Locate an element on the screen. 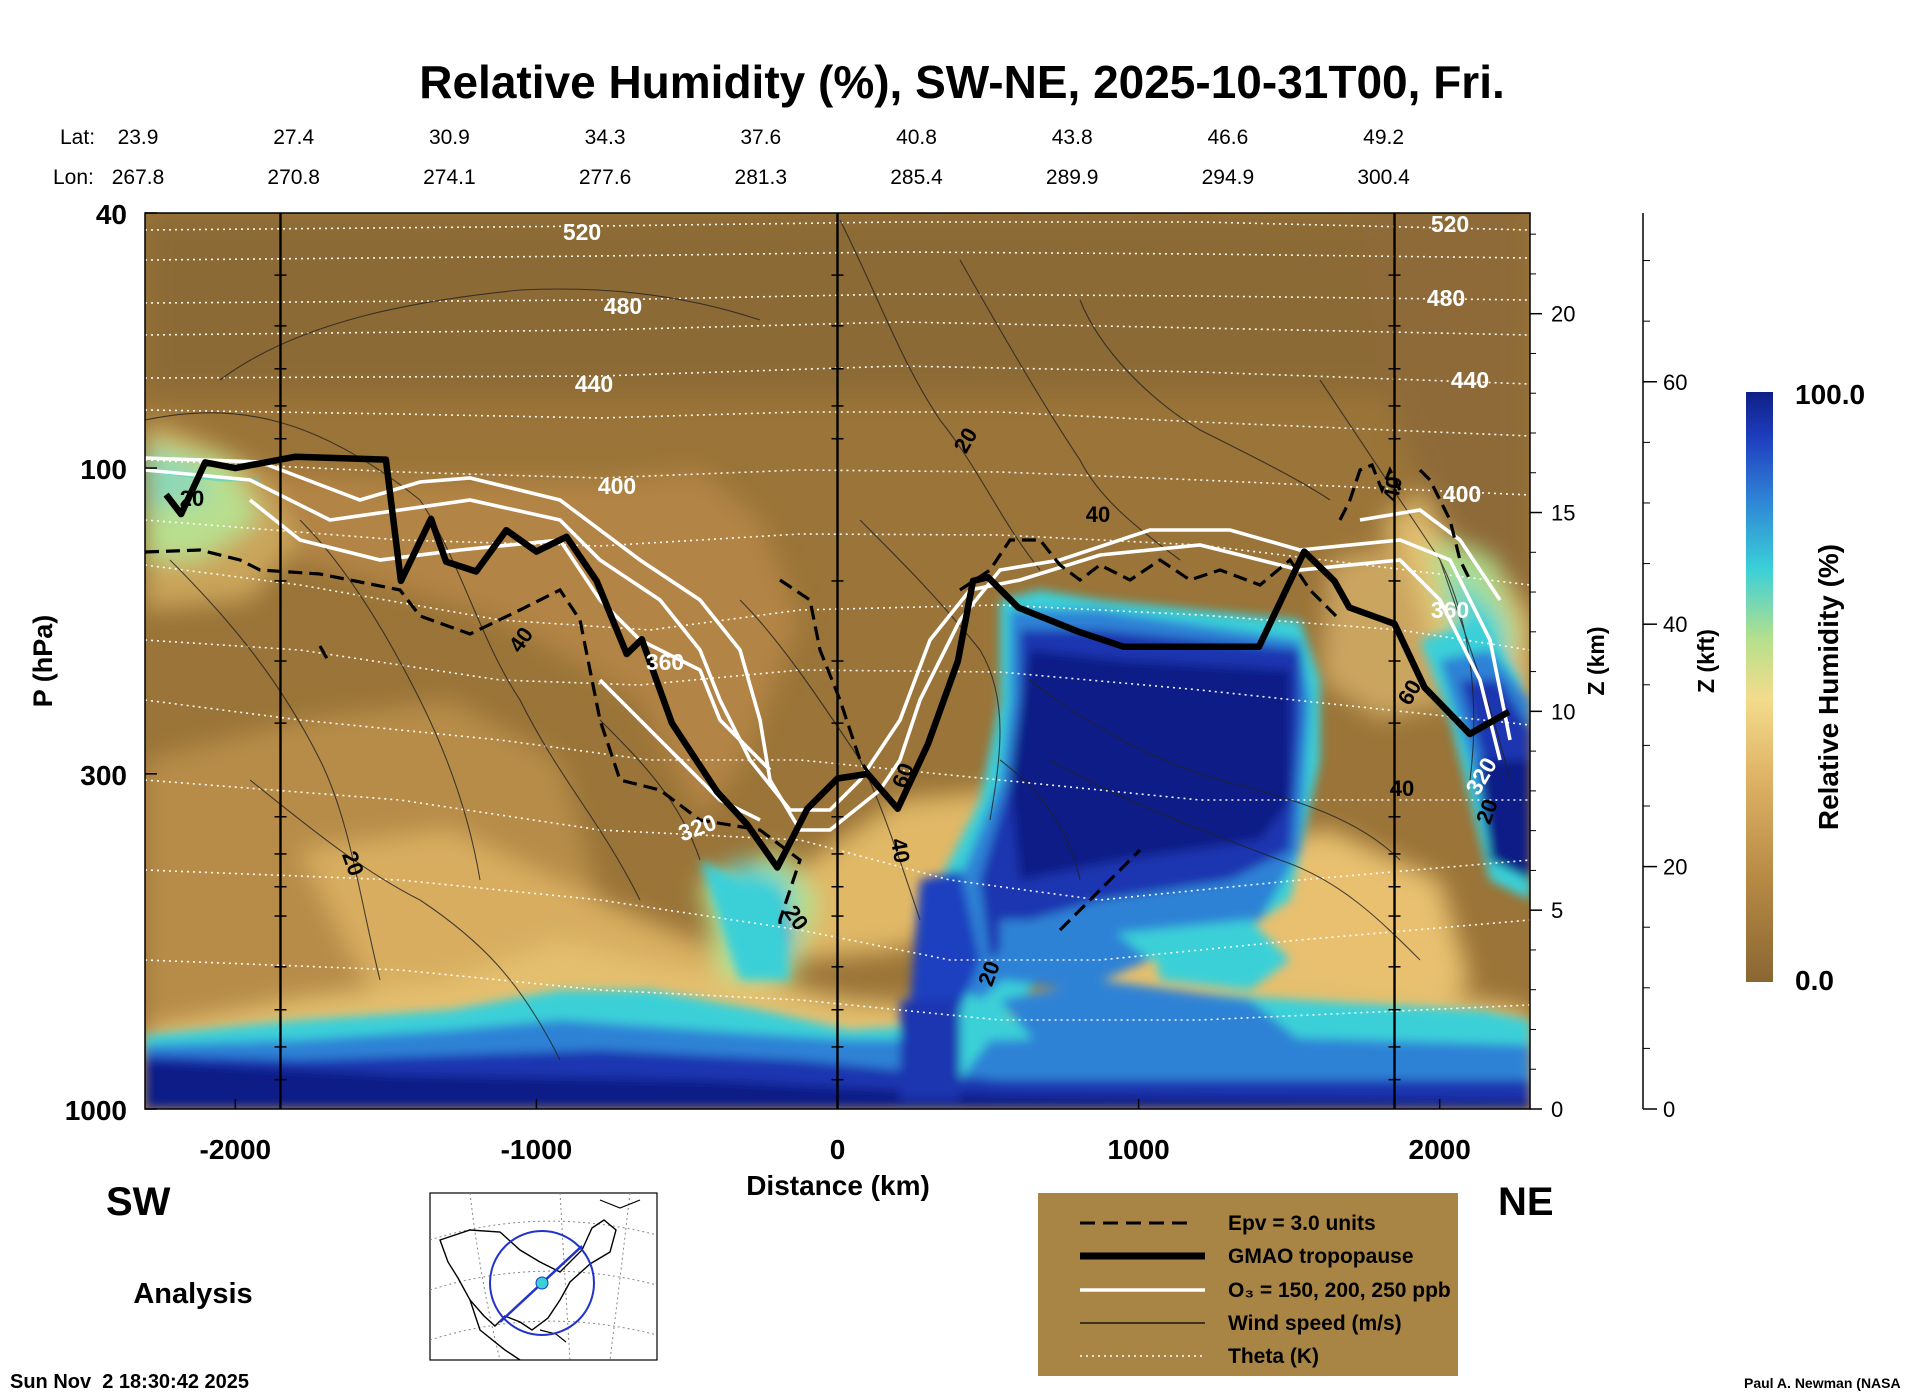  analysis-label: Analysis is located at coordinates (192, 1294).